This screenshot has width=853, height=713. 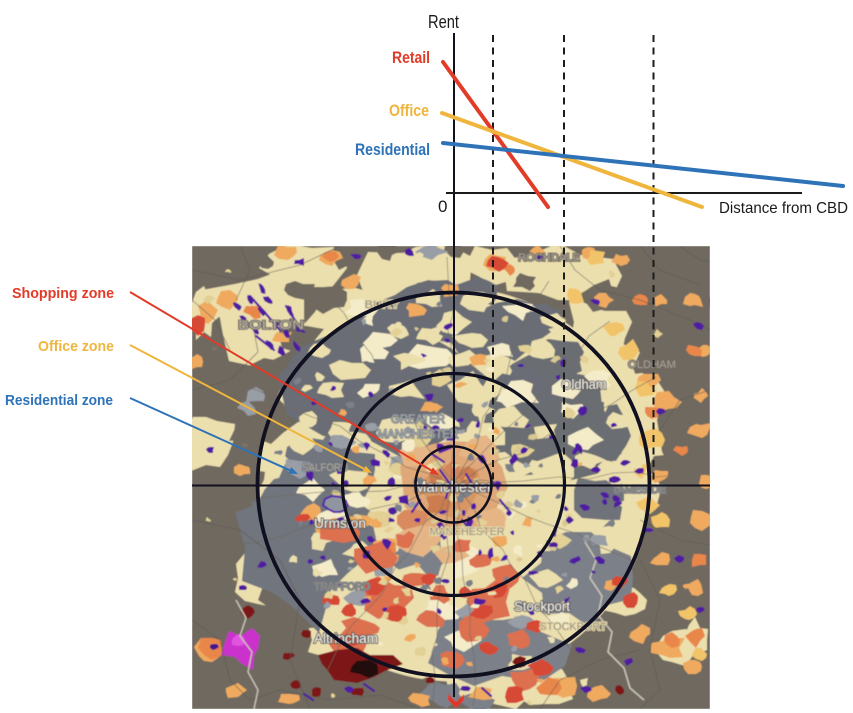 What do you see at coordinates (542, 606) in the screenshot?
I see `svg-text: Stockport` at bounding box center [542, 606].